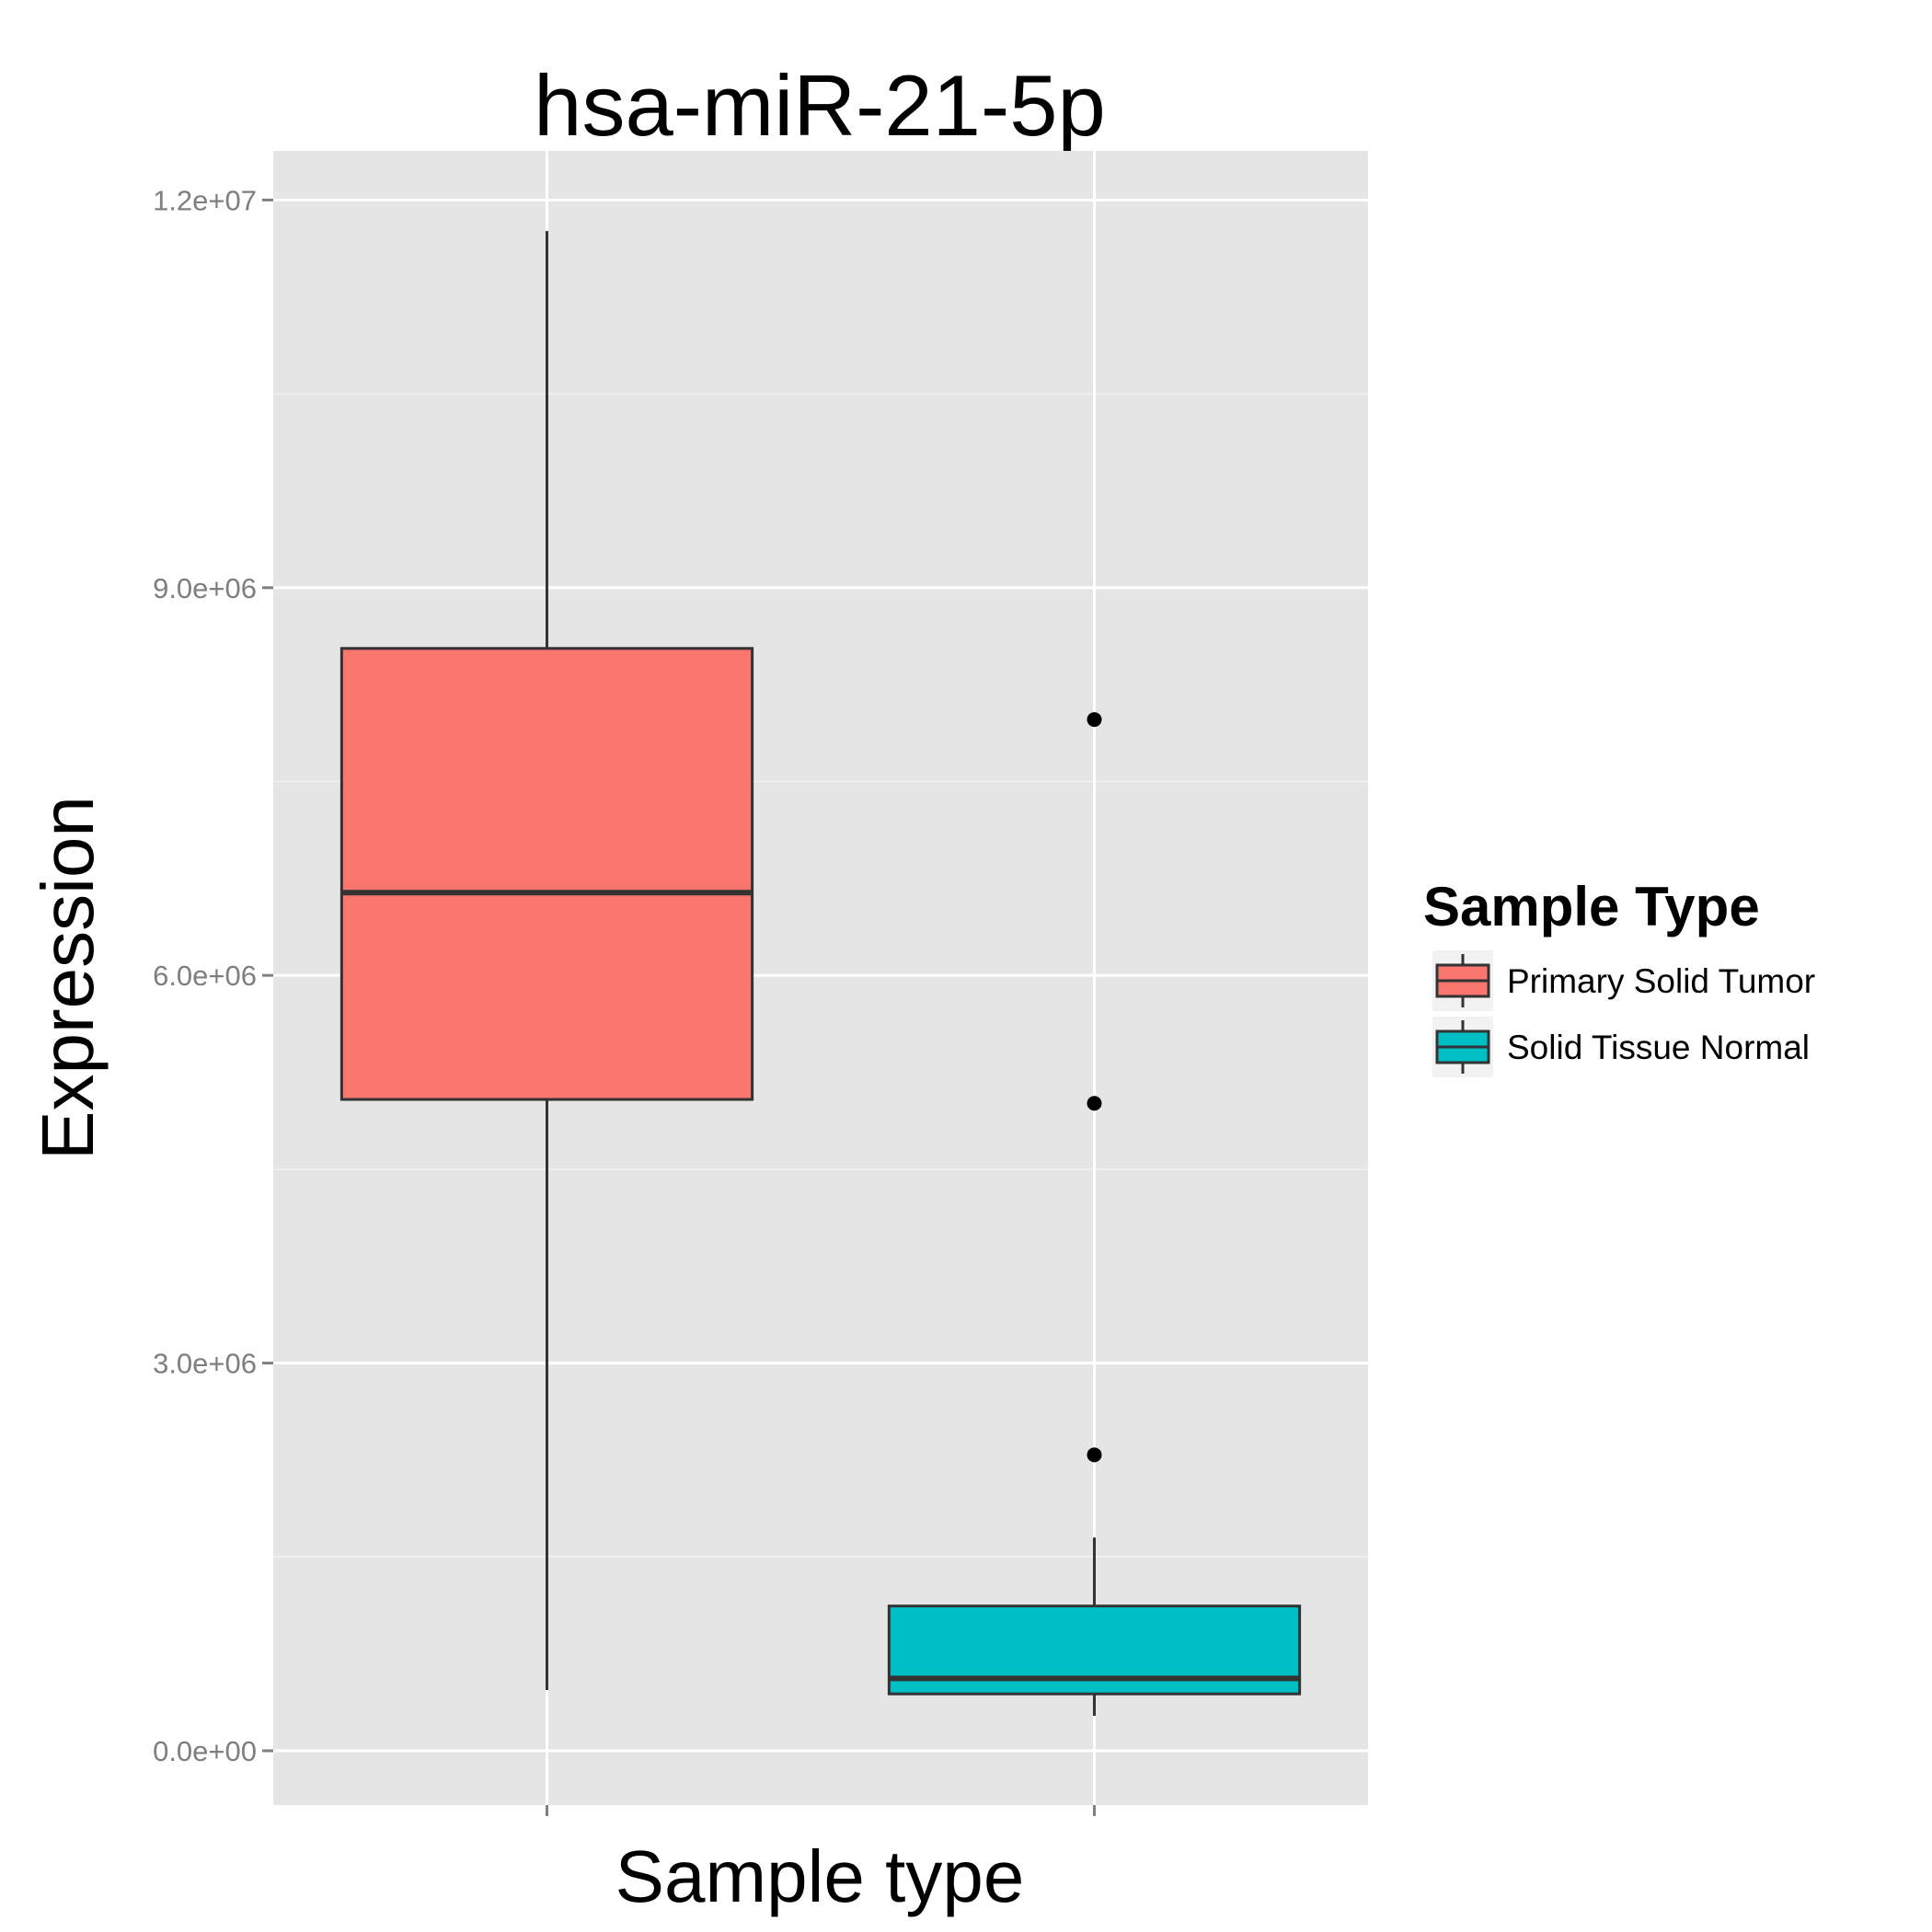 The height and width of the screenshot is (1932, 1932). I want to click on box, so click(546, 874).